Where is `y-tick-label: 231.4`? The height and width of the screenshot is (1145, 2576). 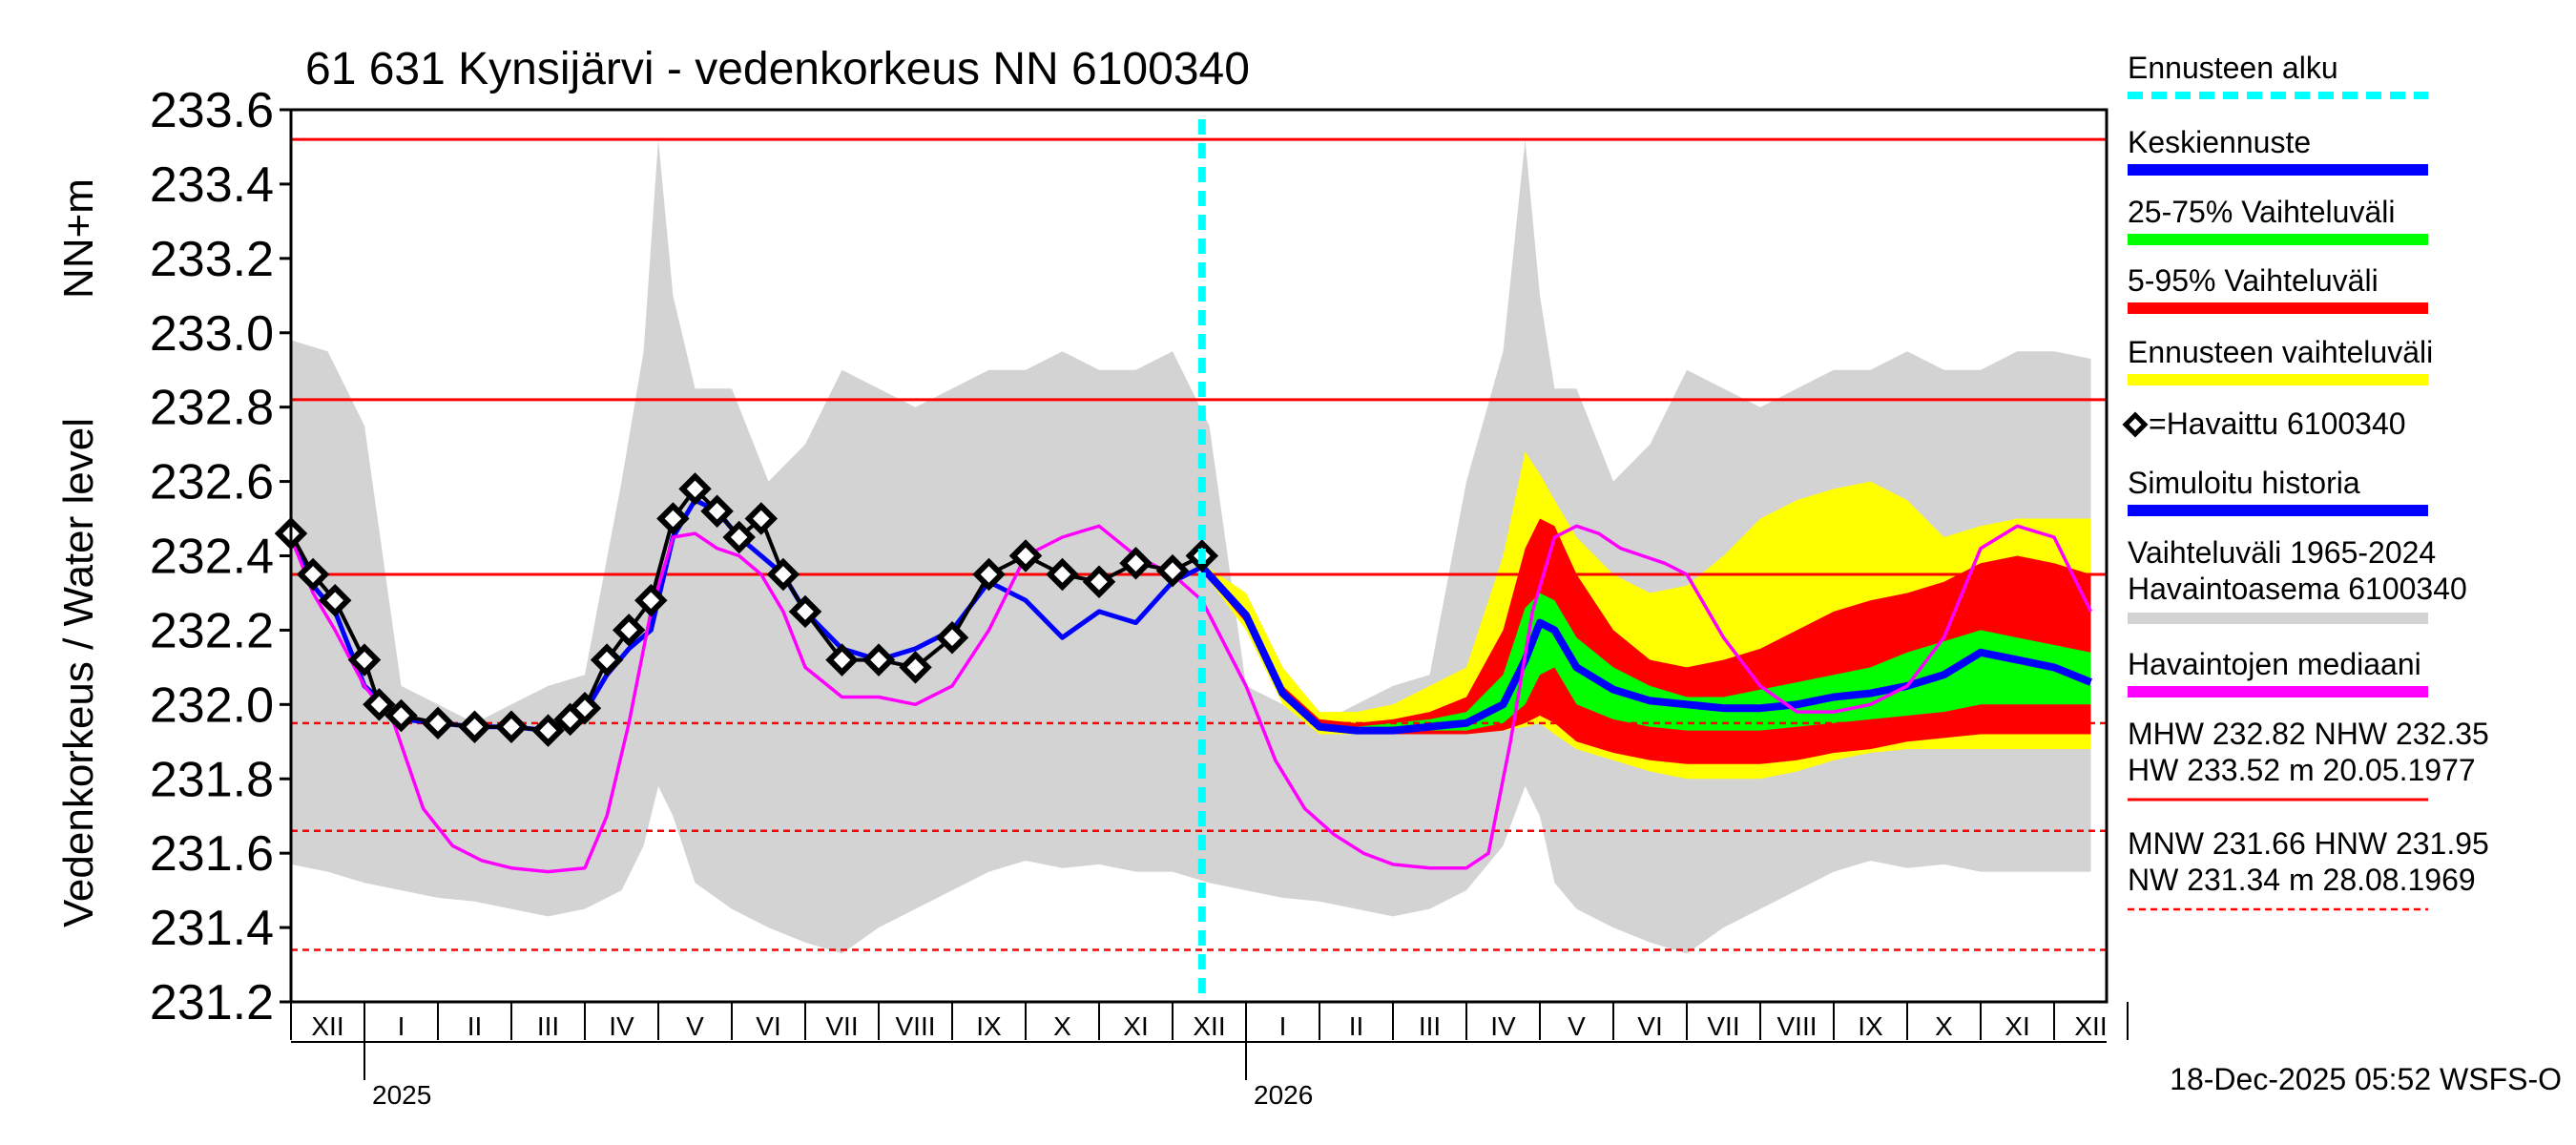
y-tick-label: 231.4 is located at coordinates (212, 929).